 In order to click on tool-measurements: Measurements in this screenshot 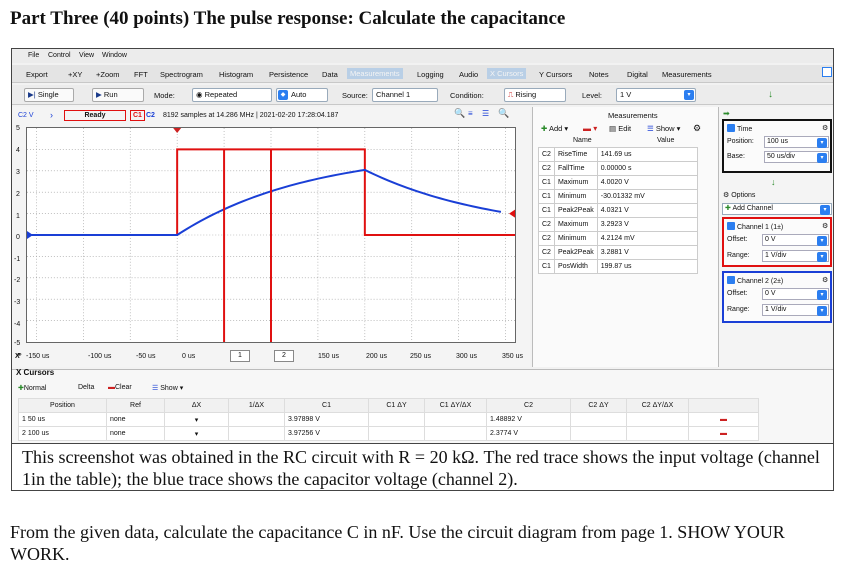, I will do `click(375, 73)`.